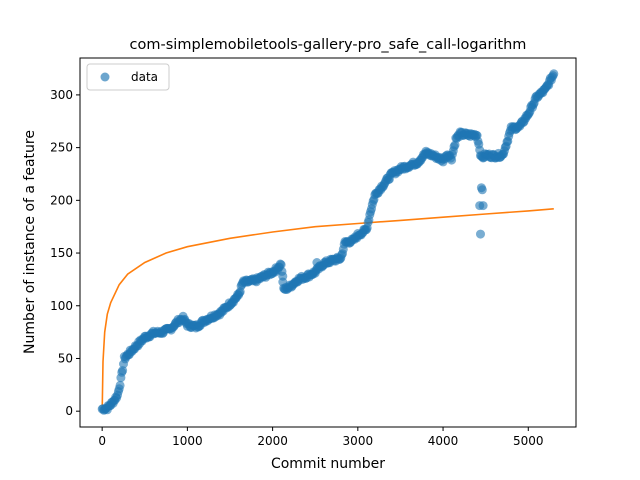 The height and width of the screenshot is (480, 640). What do you see at coordinates (61, 95) in the screenshot?
I see `y-tick-label: 300` at bounding box center [61, 95].